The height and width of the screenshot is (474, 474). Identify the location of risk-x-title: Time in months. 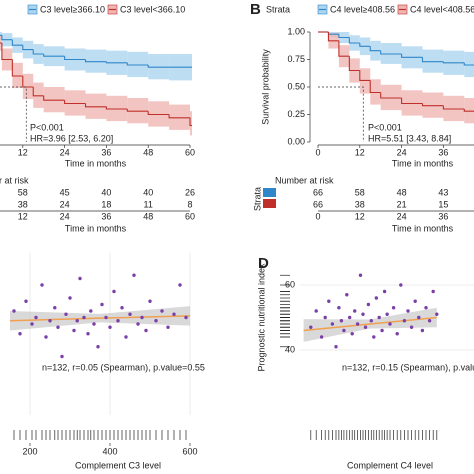
(96, 228).